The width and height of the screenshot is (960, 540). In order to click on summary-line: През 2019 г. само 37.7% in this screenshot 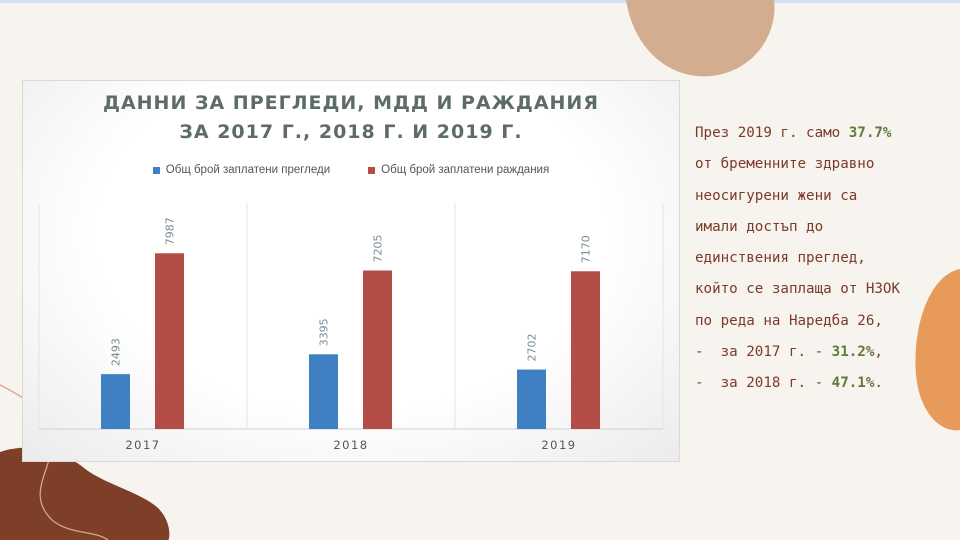, I will do `click(820, 133)`.